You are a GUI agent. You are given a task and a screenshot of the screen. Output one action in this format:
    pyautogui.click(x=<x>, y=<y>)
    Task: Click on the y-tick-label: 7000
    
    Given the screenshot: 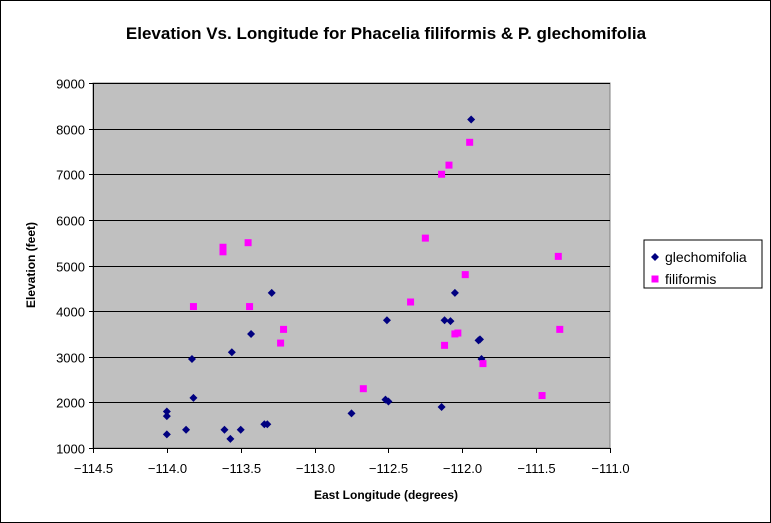 What is the action you would take?
    pyautogui.click(x=70, y=175)
    